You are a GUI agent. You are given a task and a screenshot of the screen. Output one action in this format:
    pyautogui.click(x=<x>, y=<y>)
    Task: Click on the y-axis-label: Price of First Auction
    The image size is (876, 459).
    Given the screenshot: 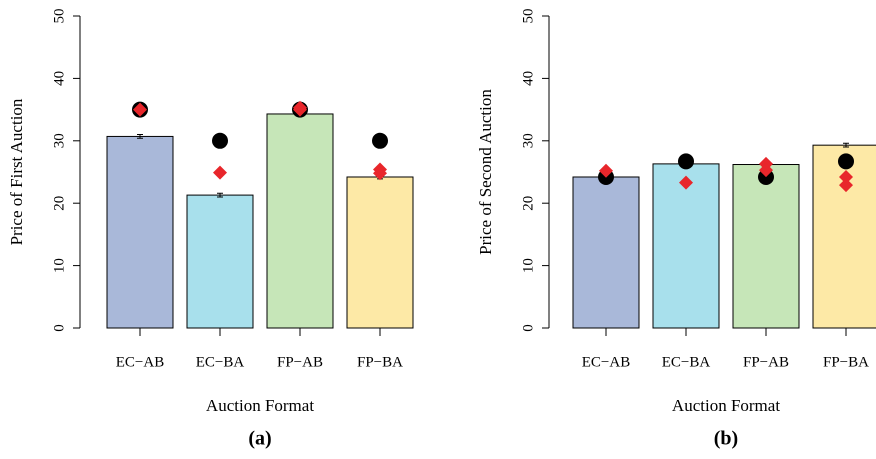 What is the action you would take?
    pyautogui.click(x=16, y=171)
    